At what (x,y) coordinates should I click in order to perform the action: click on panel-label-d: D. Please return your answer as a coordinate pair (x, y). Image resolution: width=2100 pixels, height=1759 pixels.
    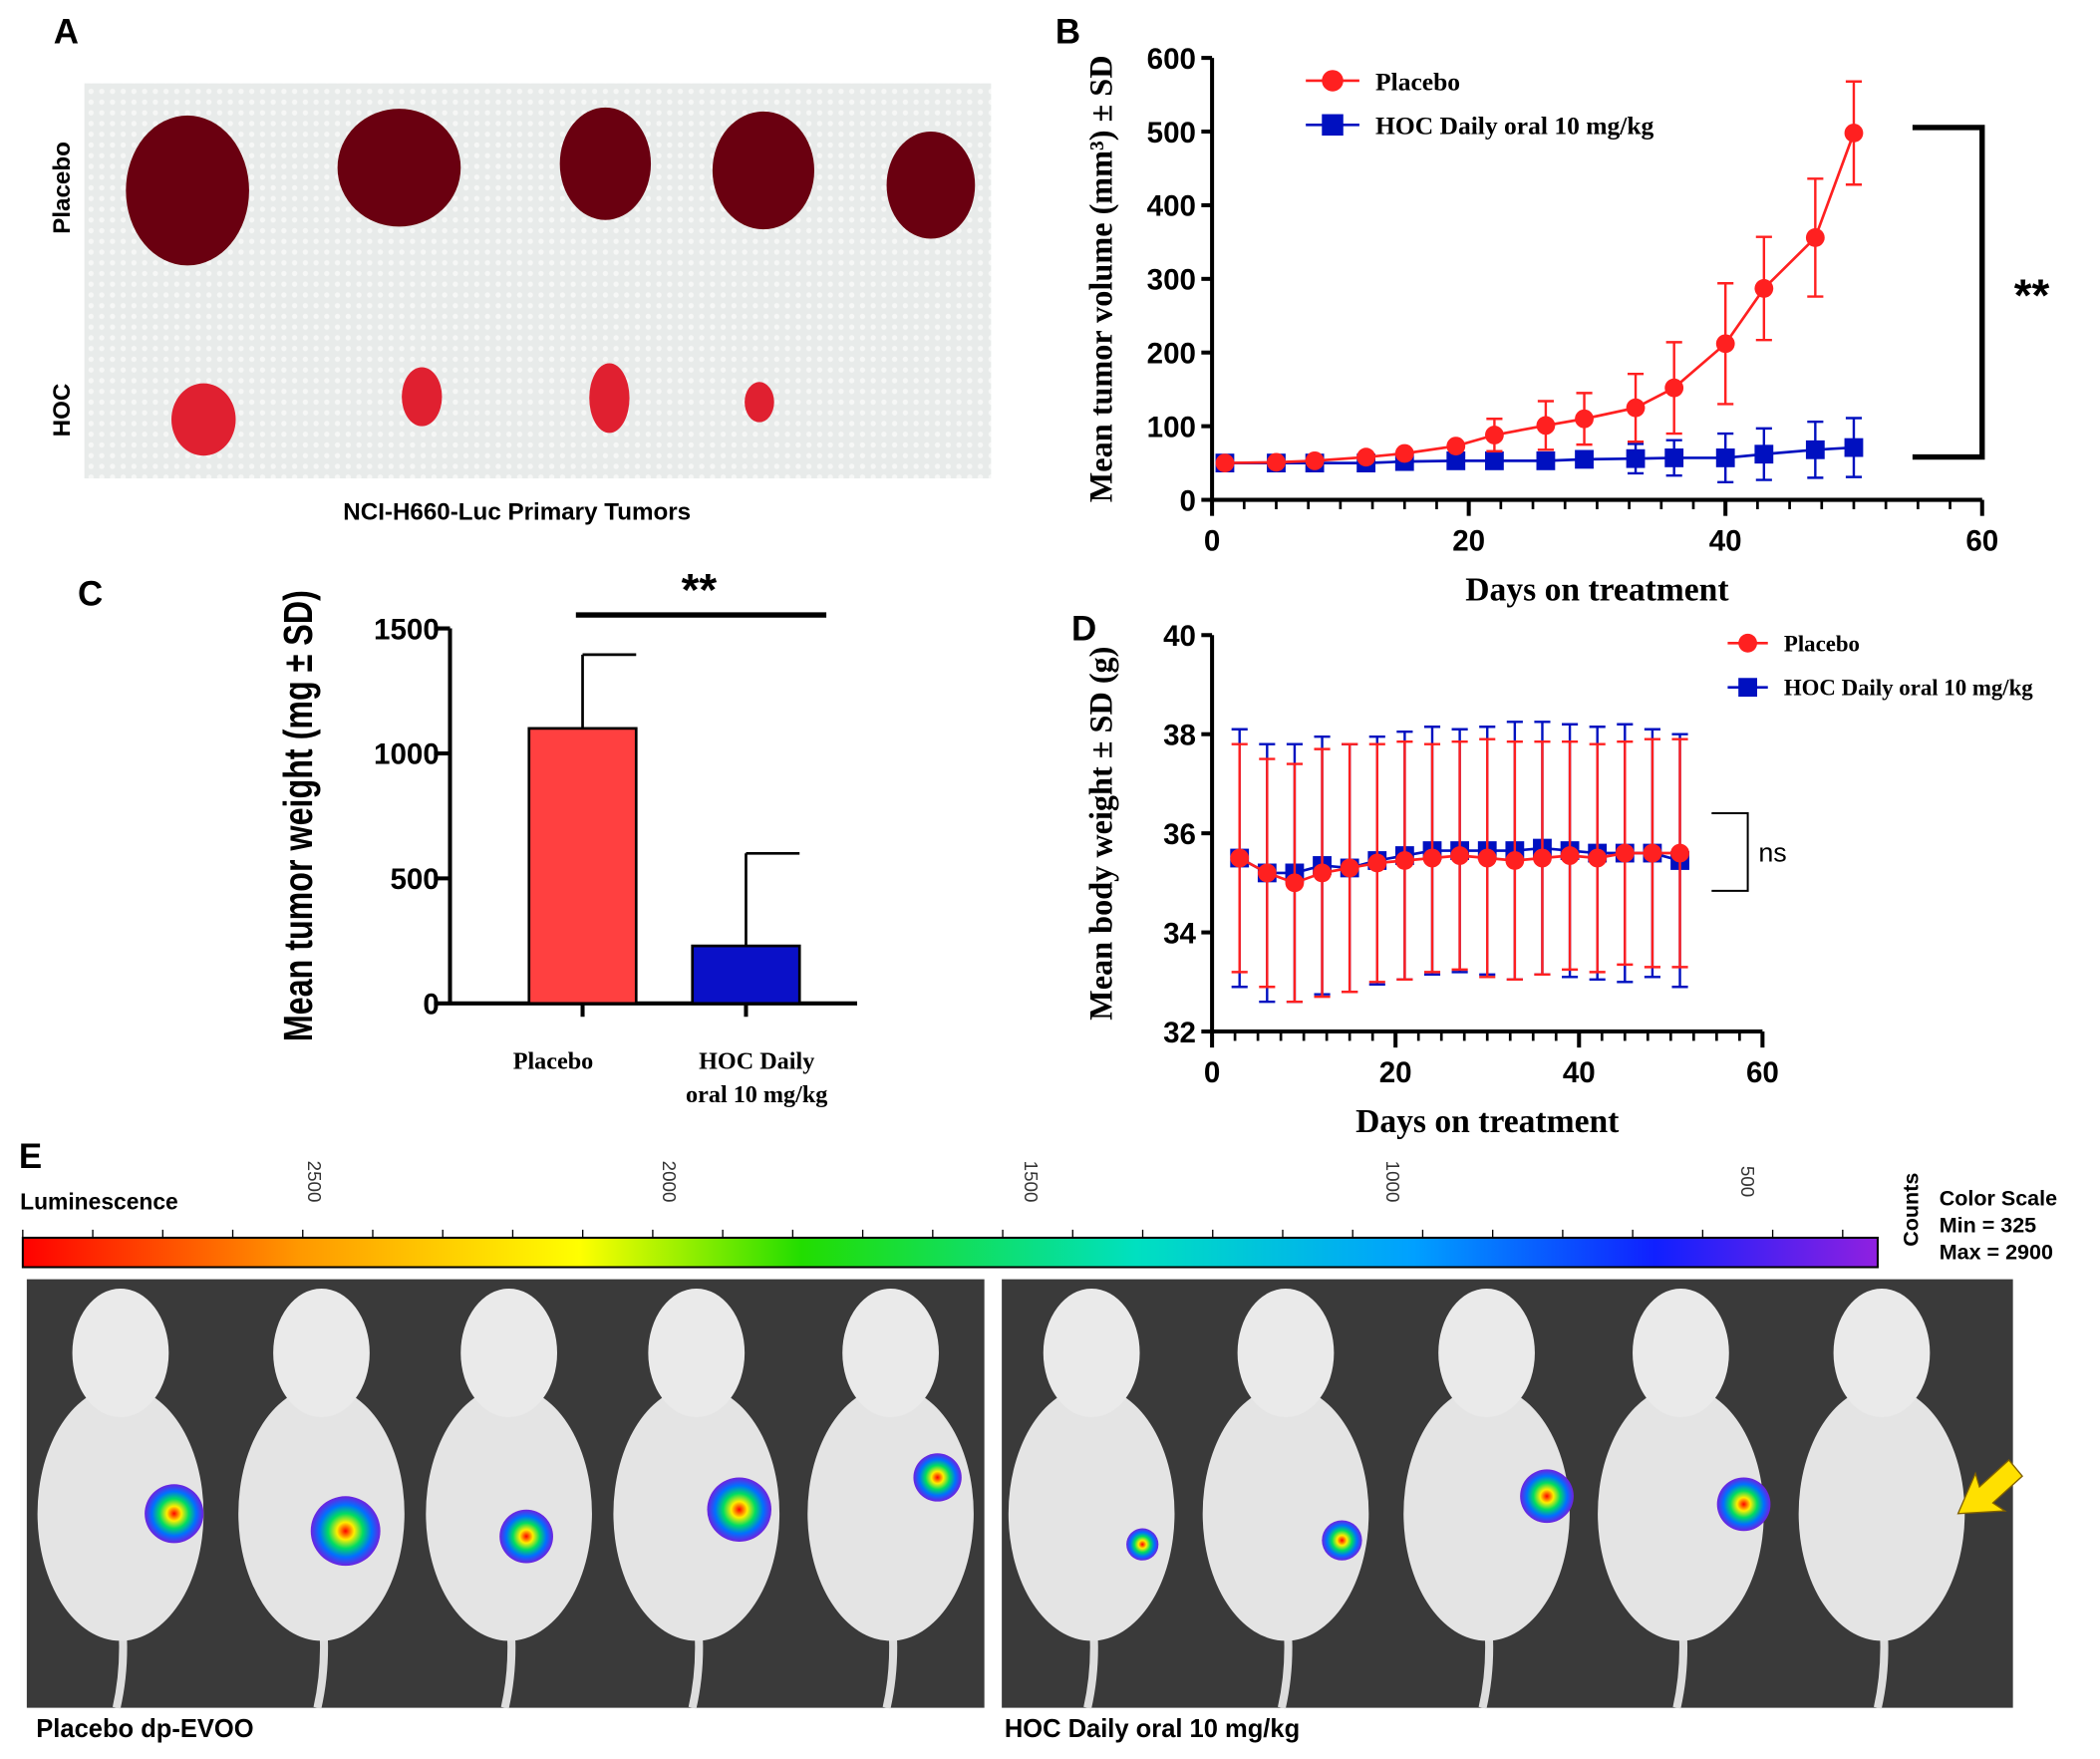
    Looking at the image, I should click on (1083, 629).